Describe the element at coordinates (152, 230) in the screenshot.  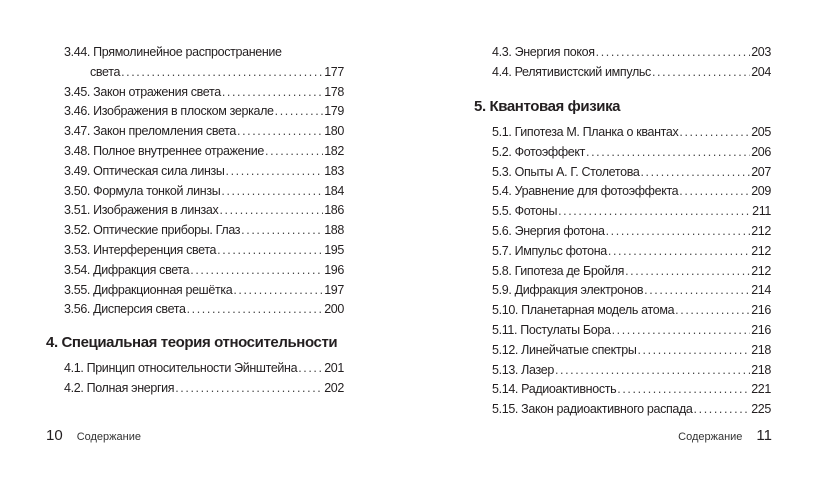
I see `toc-entry-title: 3.52. Оптические приборы. Глаз` at that location.